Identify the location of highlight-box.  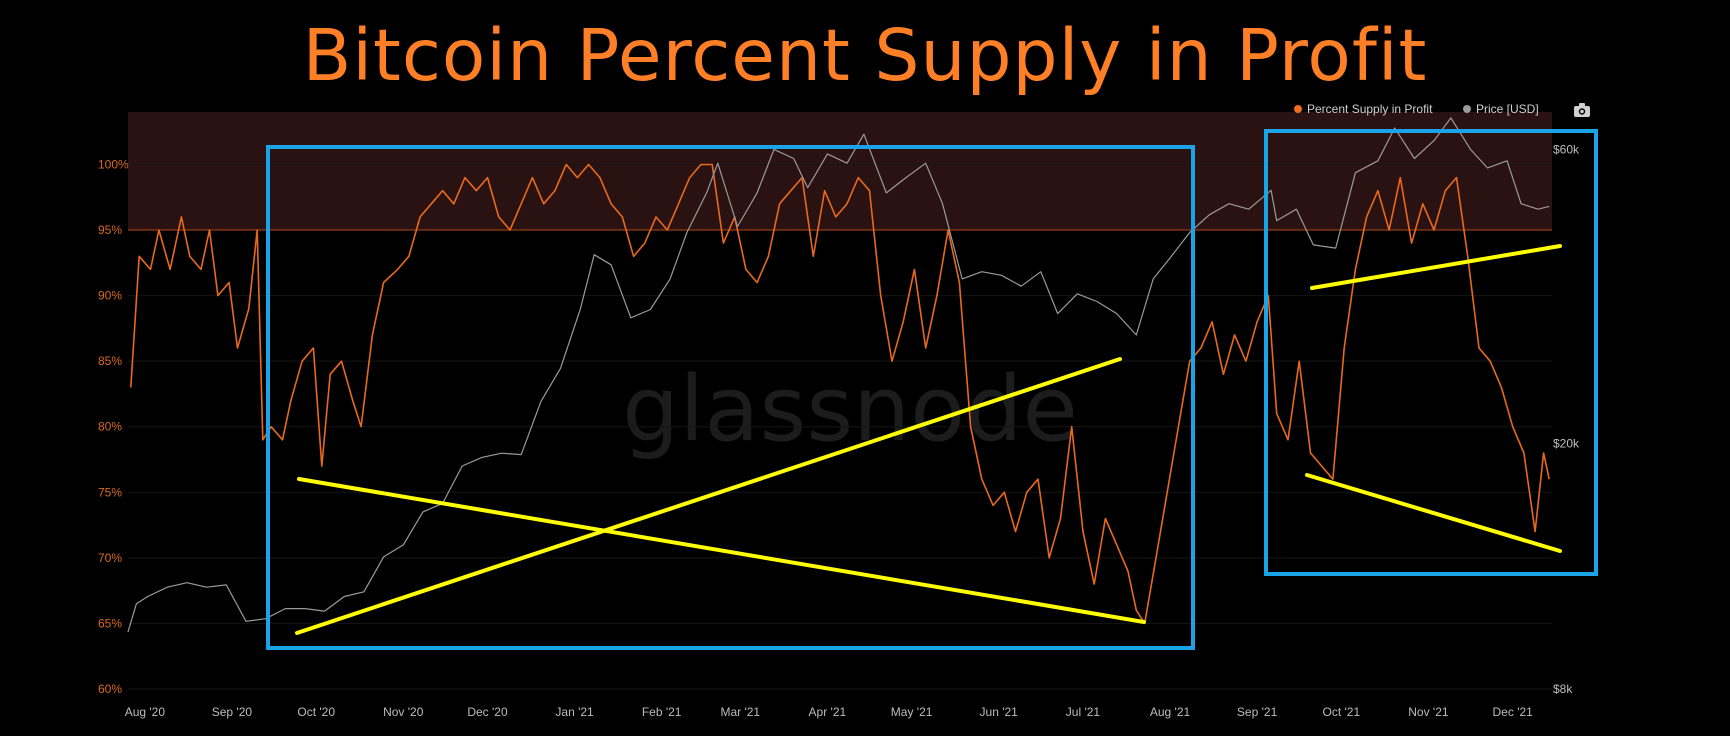
(1431, 352).